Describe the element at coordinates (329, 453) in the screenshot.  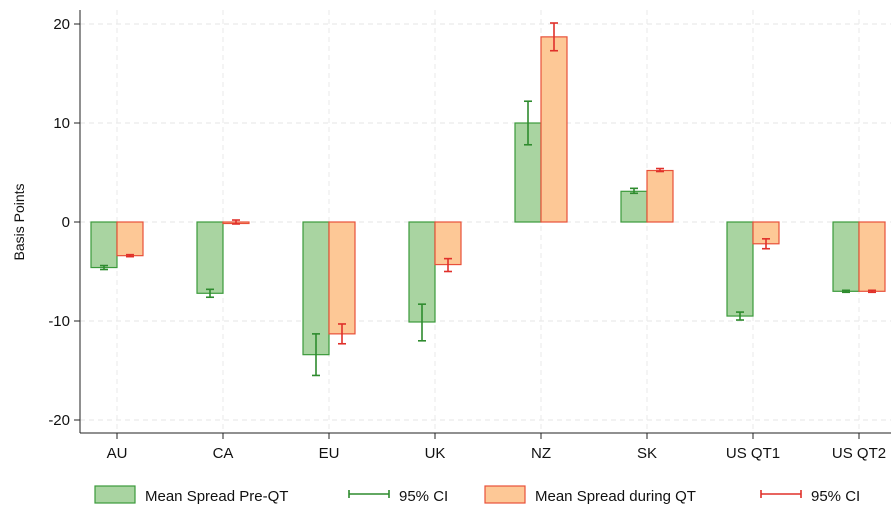
I see `x-tick-label: EU` at that location.